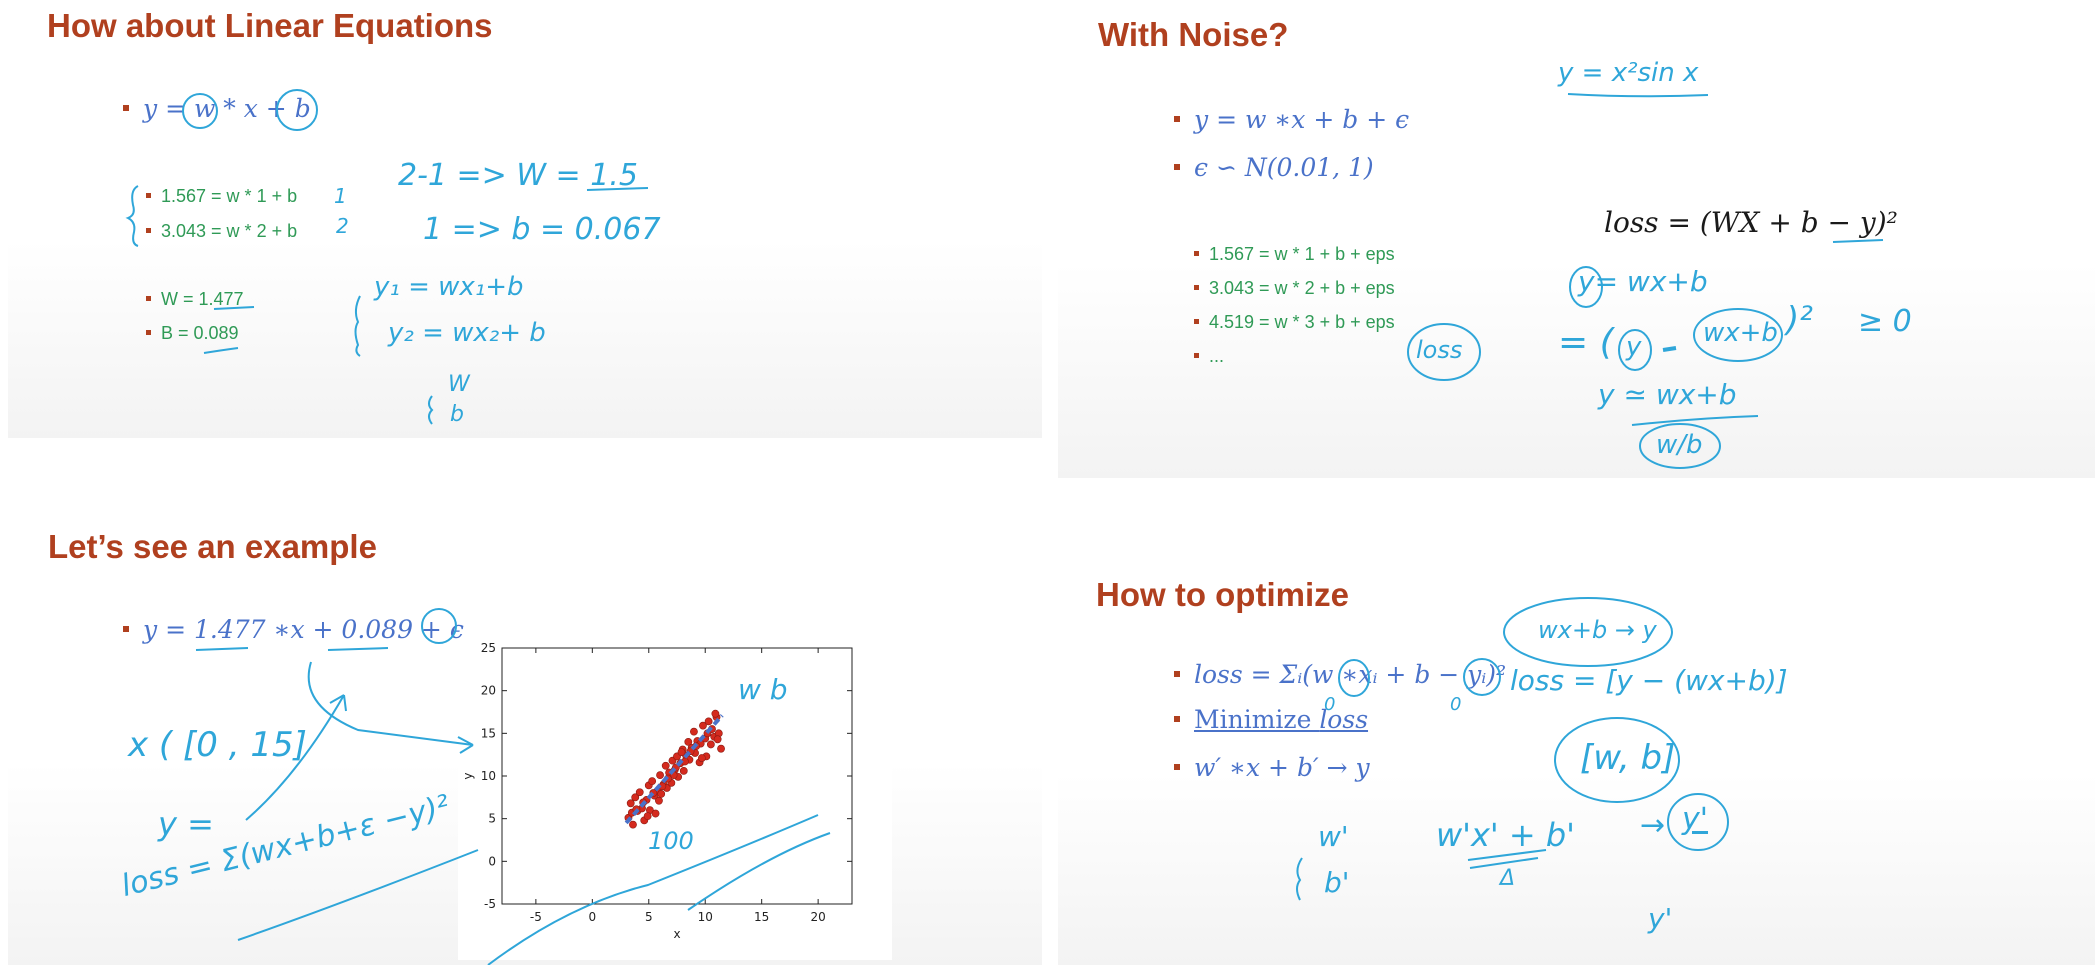  What do you see at coordinates (649, 917) in the screenshot?
I see `x-tick-label: 5` at bounding box center [649, 917].